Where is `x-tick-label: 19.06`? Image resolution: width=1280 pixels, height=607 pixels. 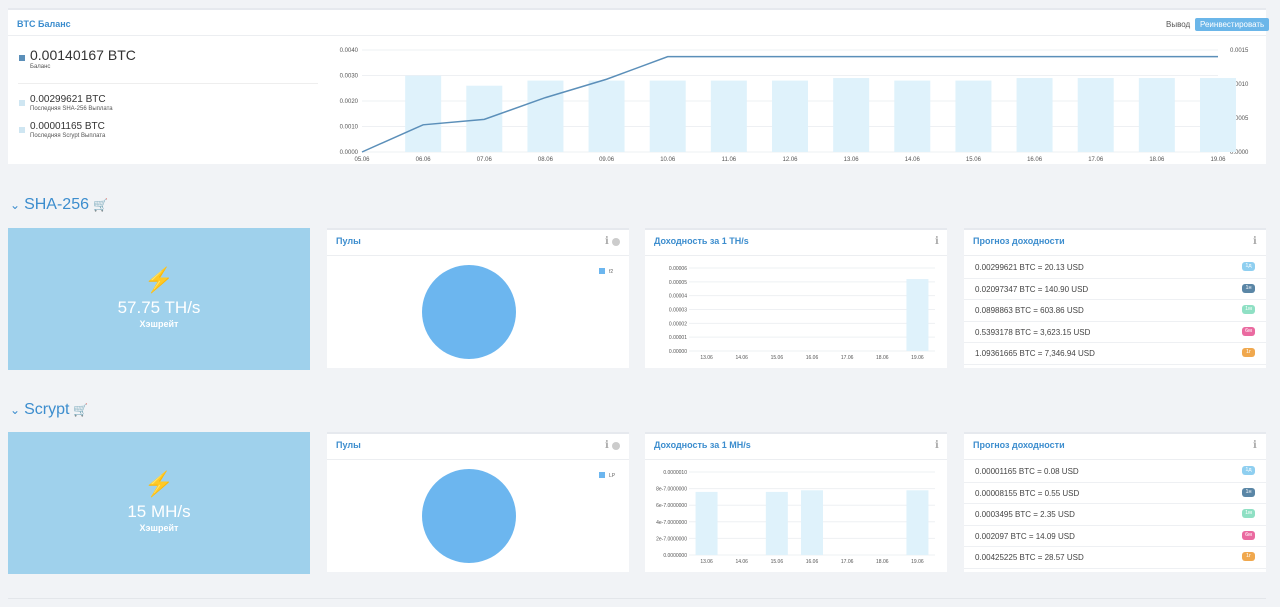 x-tick-label: 19.06 is located at coordinates (1218, 159).